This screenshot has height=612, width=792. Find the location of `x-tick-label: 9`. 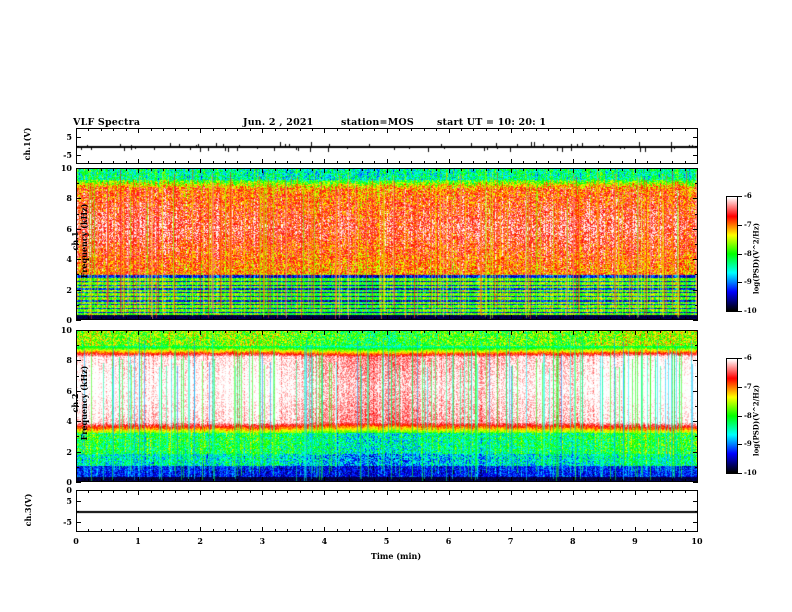

x-tick-label: 9 is located at coordinates (635, 541).